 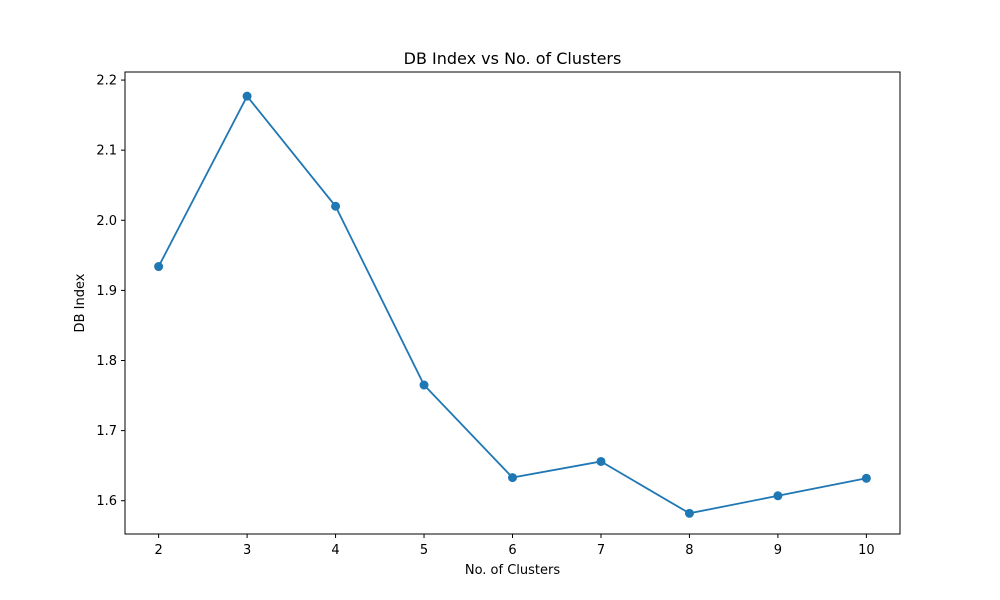 I want to click on x-tick-label: 9, so click(x=778, y=550).